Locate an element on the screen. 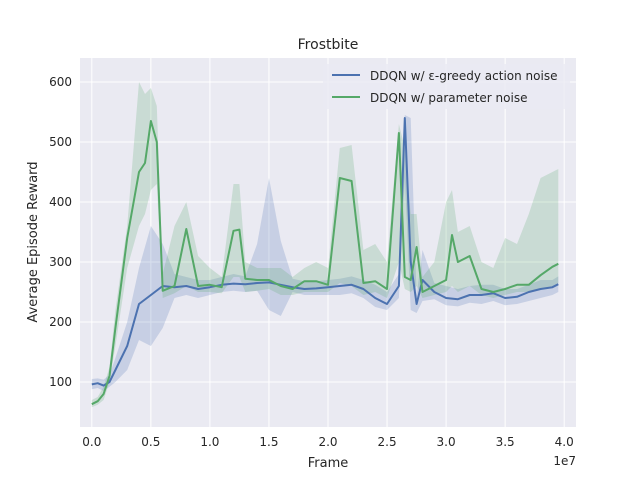 The height and width of the screenshot is (480, 640). x-axis-offset-label: 1e7 is located at coordinates (564, 461).